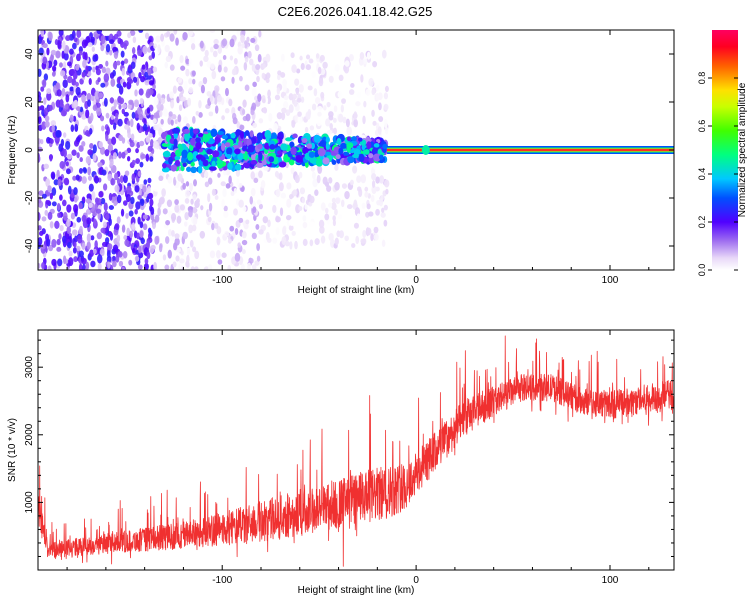 Image resolution: width=750 pixels, height=605 pixels. What do you see at coordinates (12, 450) in the screenshot?
I see `snr-y-axis-label: SNR (10 * v/v)` at bounding box center [12, 450].